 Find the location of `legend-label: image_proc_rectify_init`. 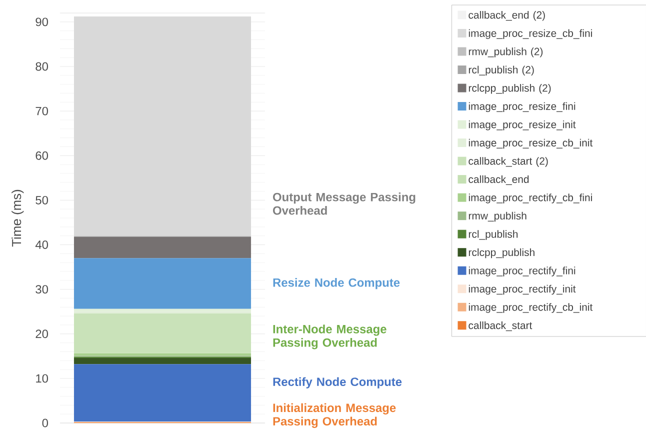

legend-label: image_proc_rectify_init is located at coordinates (522, 289).